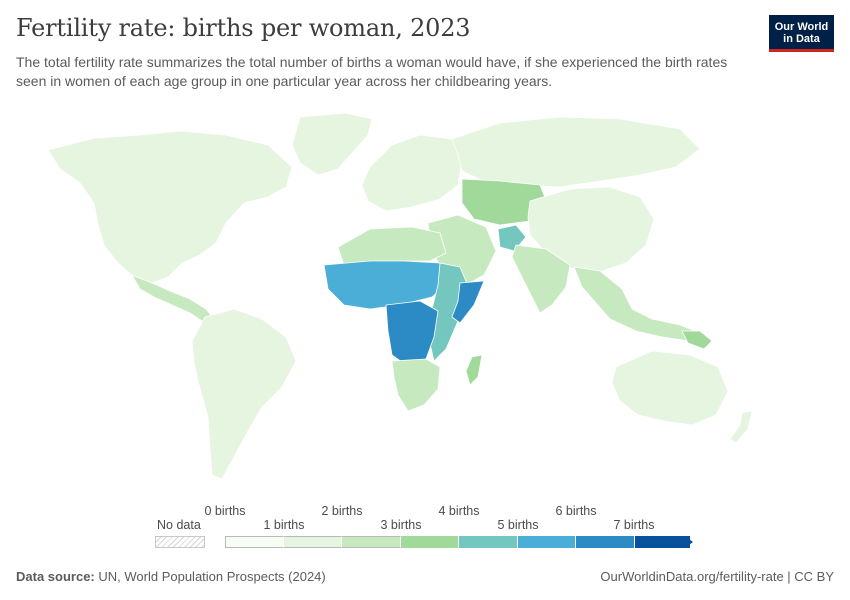  What do you see at coordinates (576, 152) in the screenshot?
I see `map-region-russia` at bounding box center [576, 152].